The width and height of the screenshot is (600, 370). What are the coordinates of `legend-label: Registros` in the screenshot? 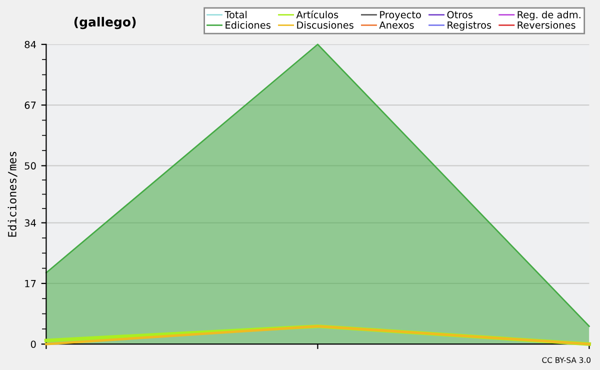 It's located at (470, 26).